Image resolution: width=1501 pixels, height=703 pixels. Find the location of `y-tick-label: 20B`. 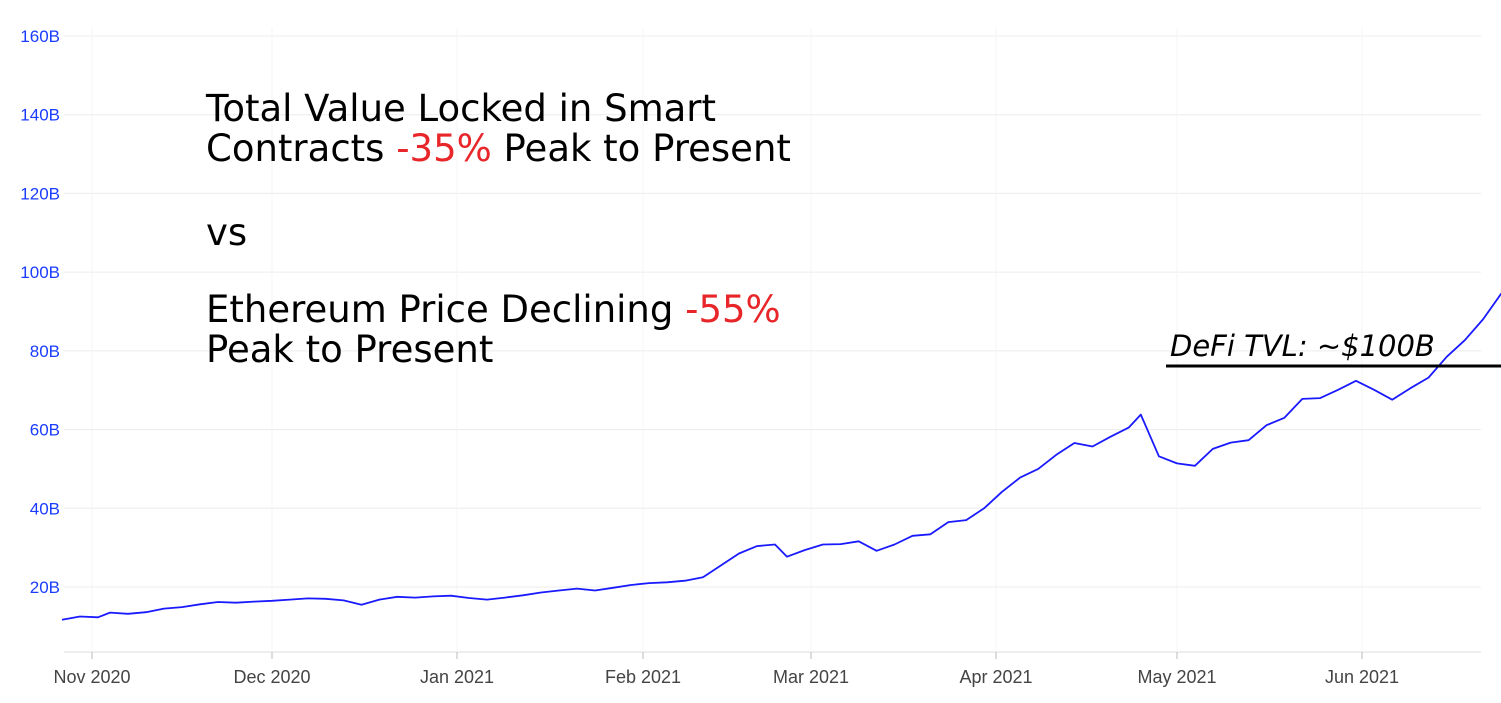

y-tick-label: 20B is located at coordinates (45, 587).